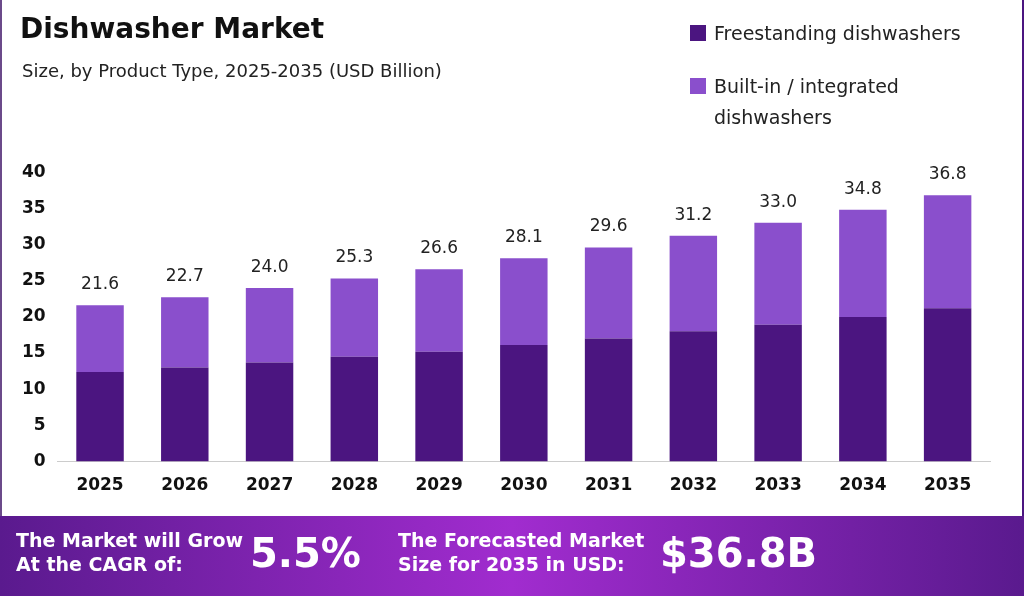  Describe the element at coordinates (807, 102) in the screenshot. I see `legend-label: Built-in / integrated dishwashers` at that location.